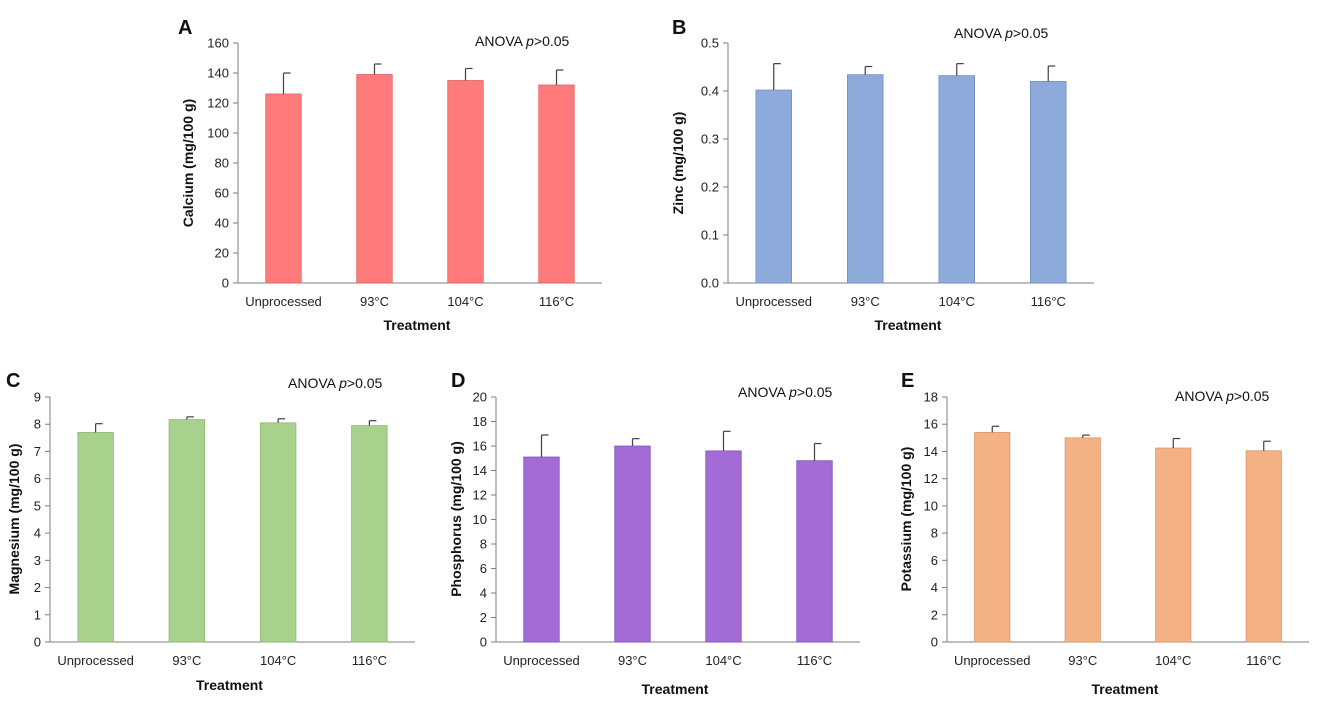  Describe the element at coordinates (14, 519) in the screenshot. I see `y-axis-title: Magnesium (mg/100 g)` at that location.